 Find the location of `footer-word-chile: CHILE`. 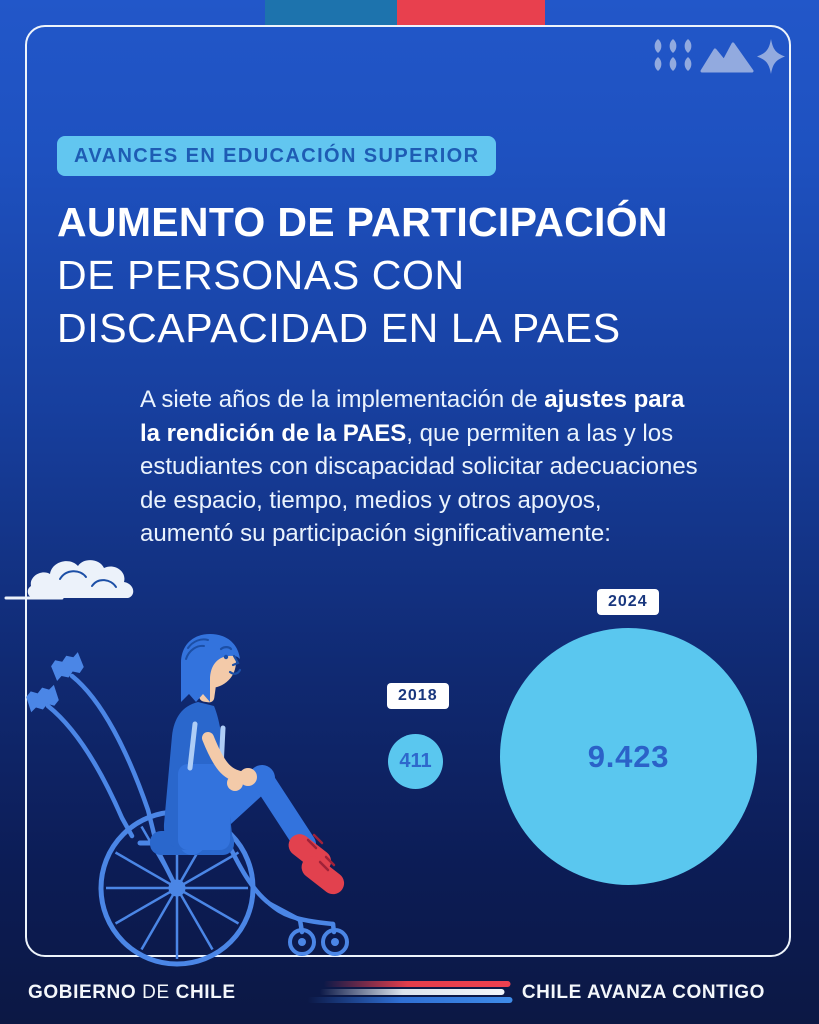

footer-word-chile: CHILE is located at coordinates (205, 992).